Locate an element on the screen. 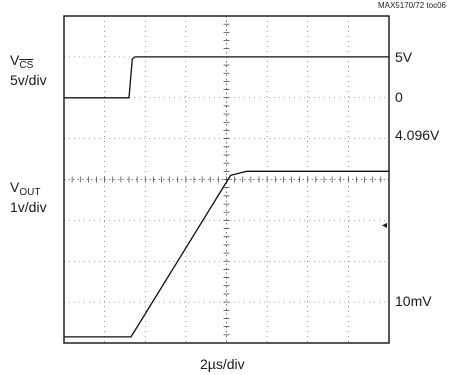 Image resolution: width=454 pixels, height=375 pixels. trigger-marker: ◂ is located at coordinates (385, 225).